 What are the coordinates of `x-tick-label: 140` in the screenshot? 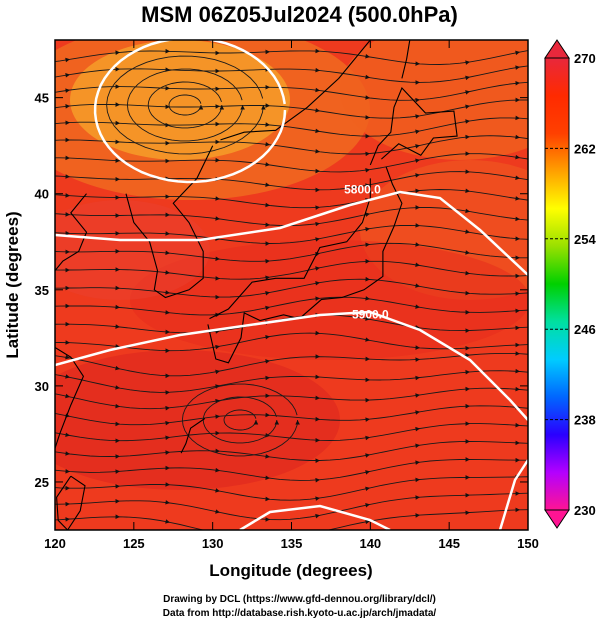 It's located at (370, 543).